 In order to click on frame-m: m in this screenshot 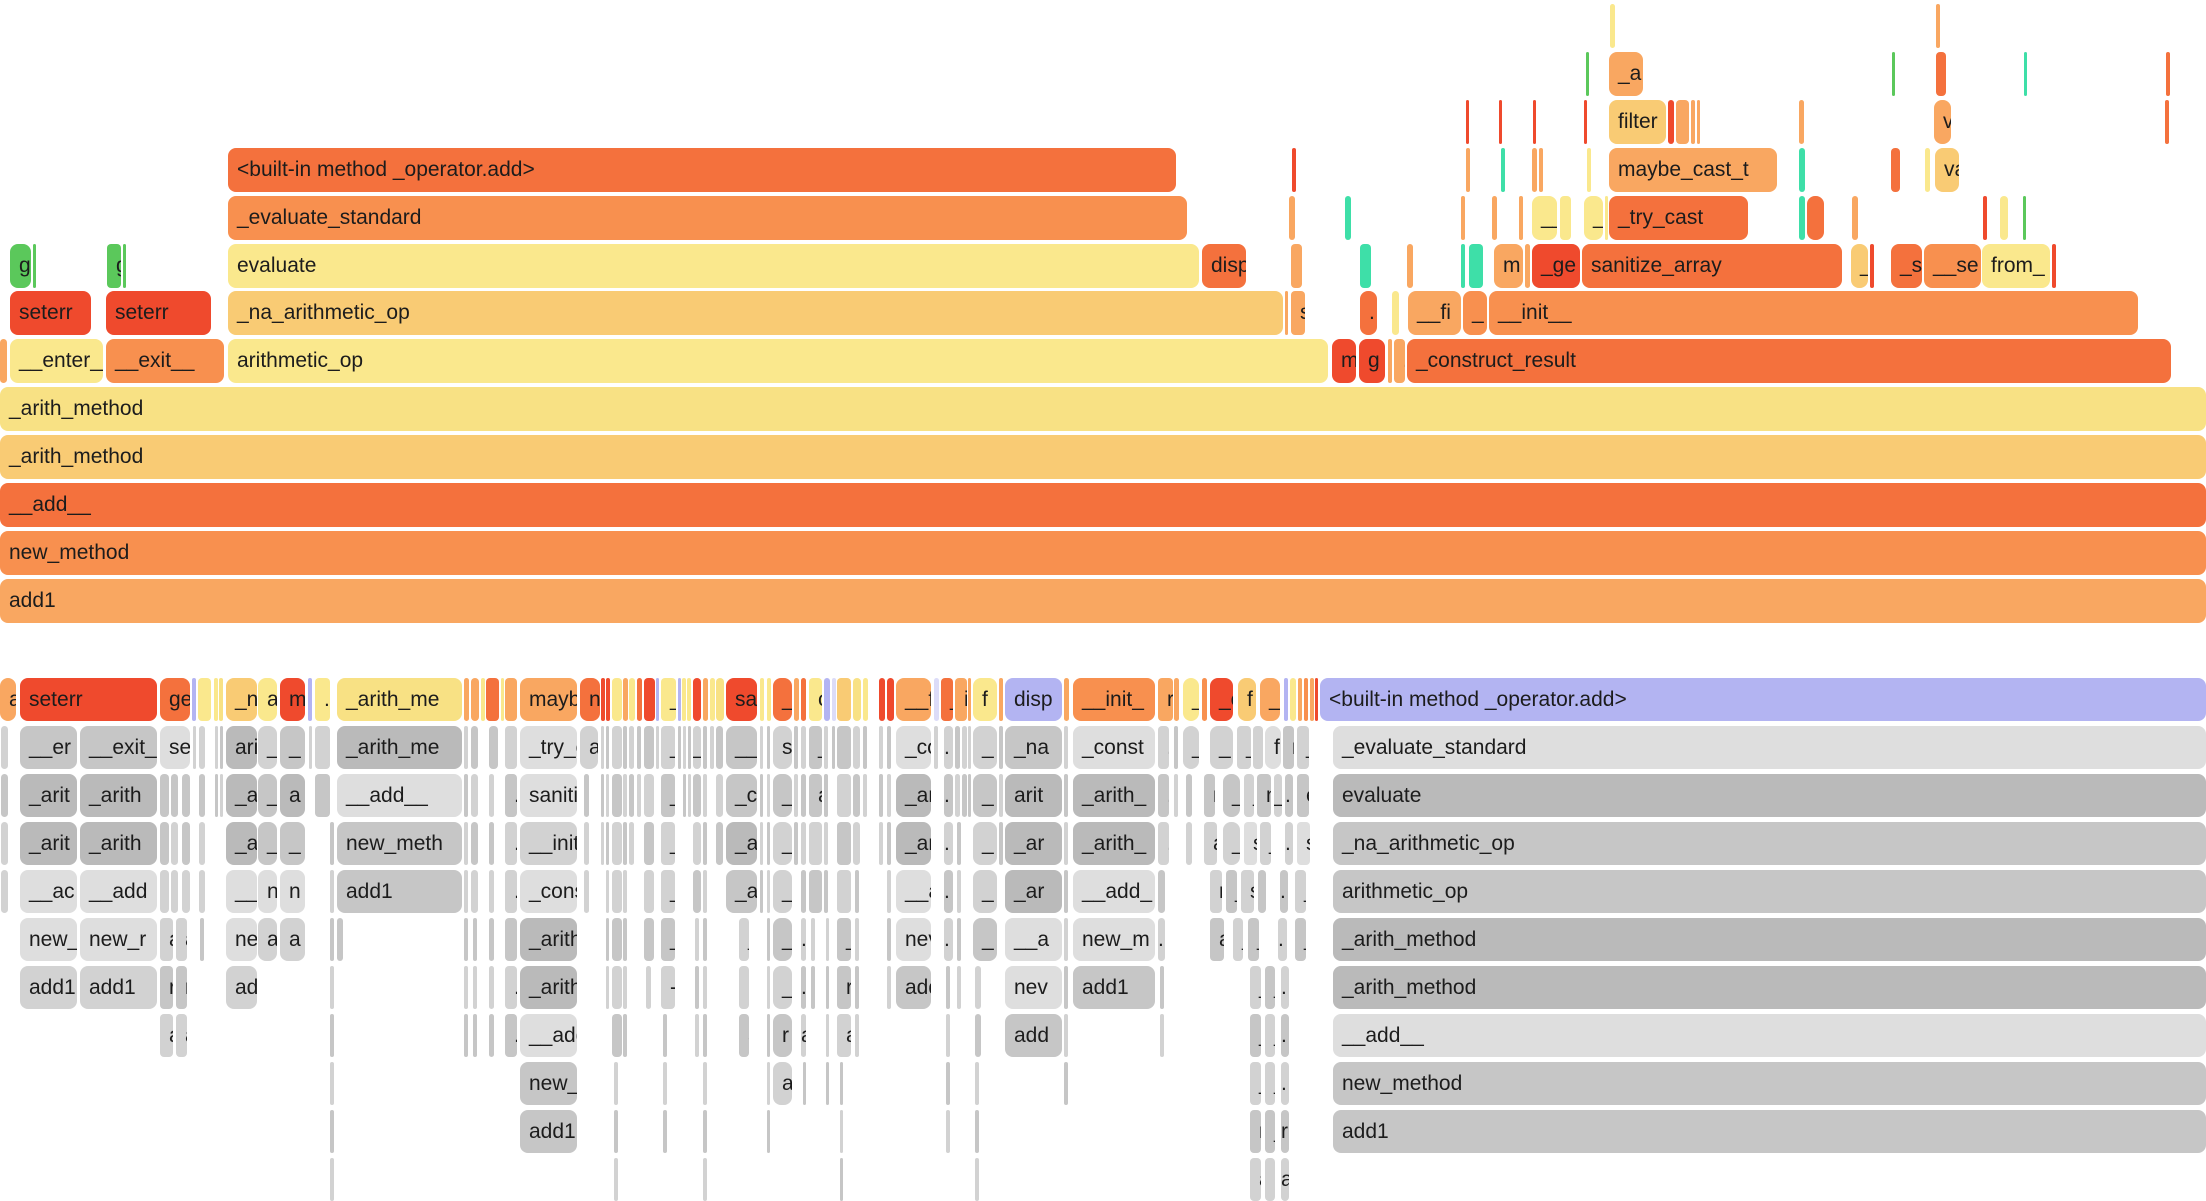, I will do `click(292, 699)`.